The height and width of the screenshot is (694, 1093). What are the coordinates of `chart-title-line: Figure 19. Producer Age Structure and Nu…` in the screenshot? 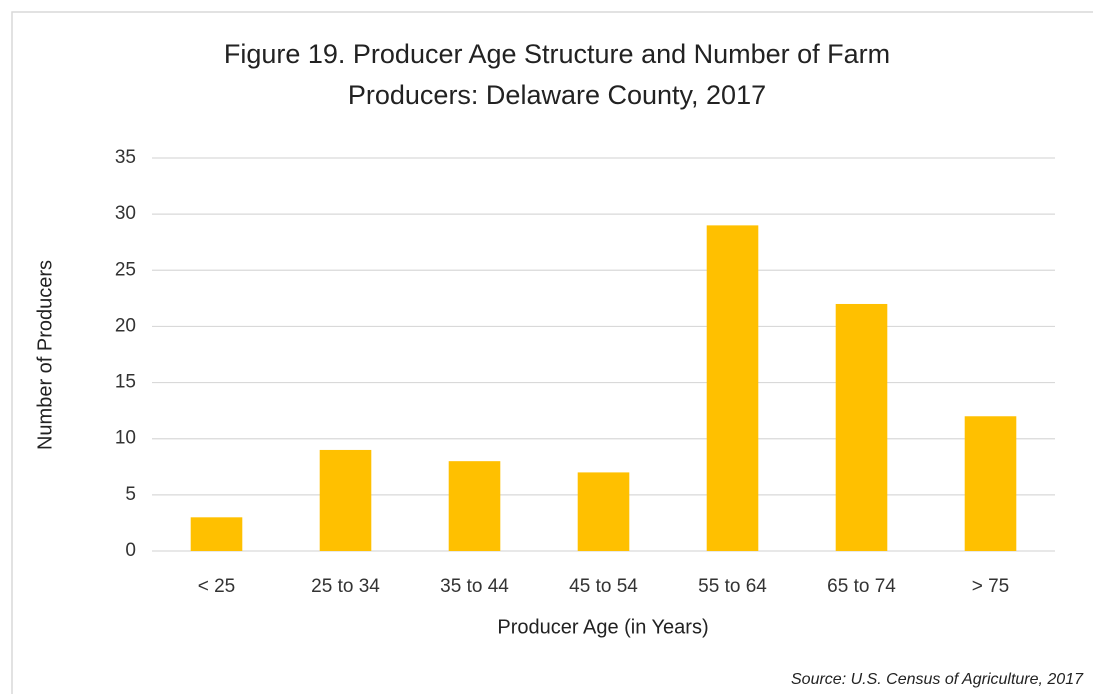 It's located at (557, 54).